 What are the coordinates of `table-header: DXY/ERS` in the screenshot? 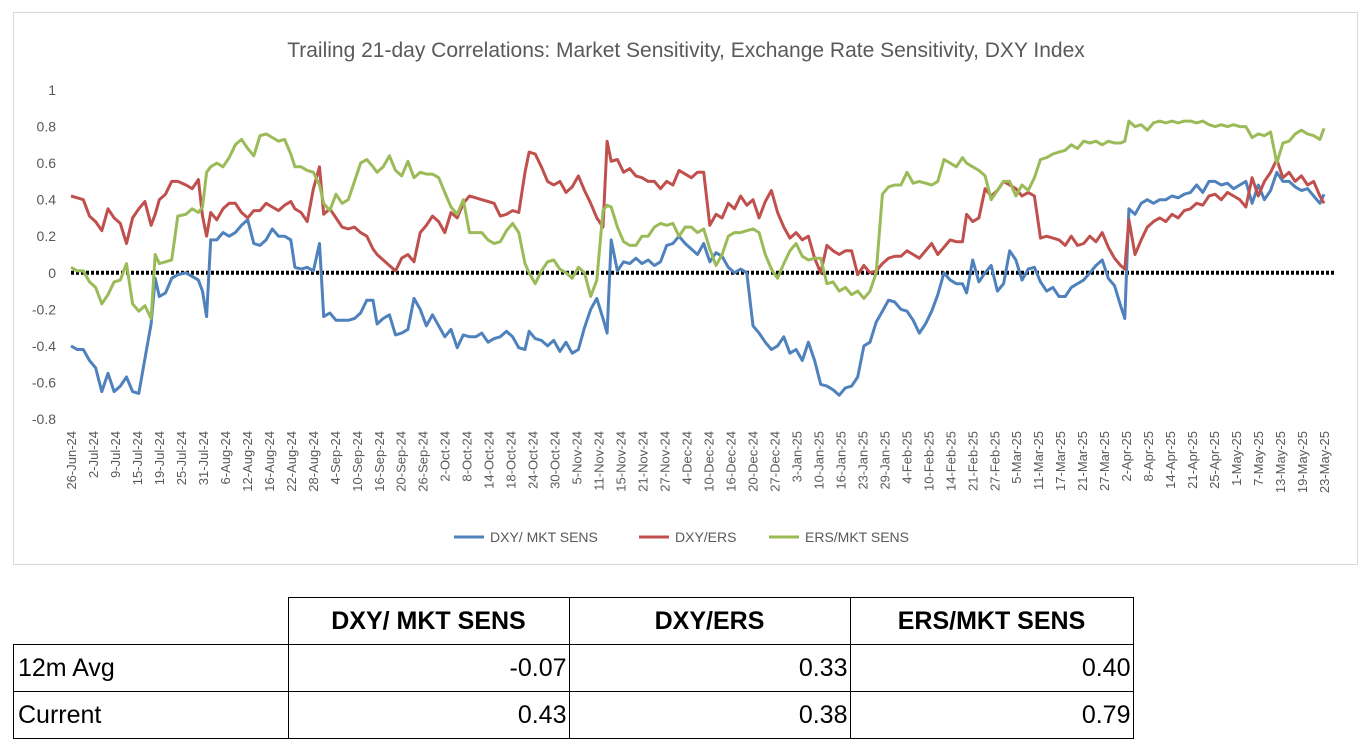 It's located at (709, 621).